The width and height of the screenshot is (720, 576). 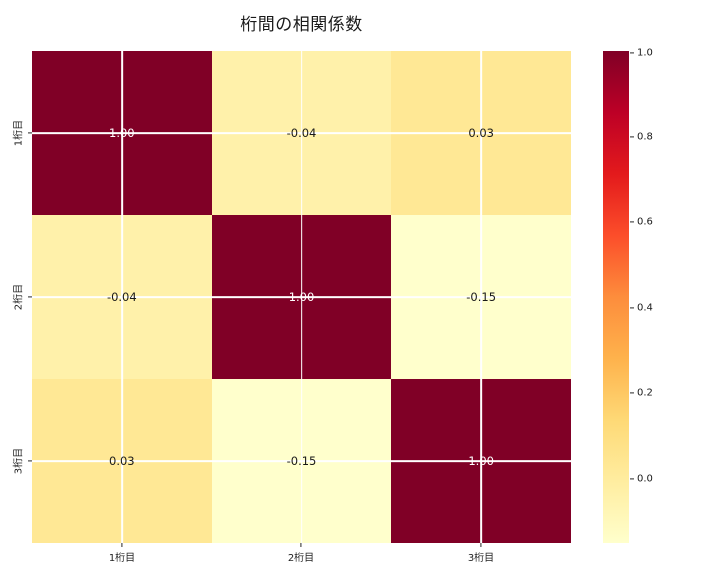 I want to click on colorbar-tick-label: 0.4, so click(x=645, y=308).